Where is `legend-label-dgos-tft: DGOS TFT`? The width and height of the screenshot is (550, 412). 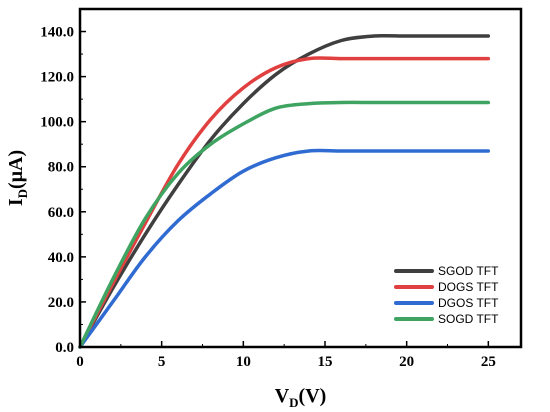 legend-label-dgos-tft: DGOS TFT is located at coordinates (468, 303).